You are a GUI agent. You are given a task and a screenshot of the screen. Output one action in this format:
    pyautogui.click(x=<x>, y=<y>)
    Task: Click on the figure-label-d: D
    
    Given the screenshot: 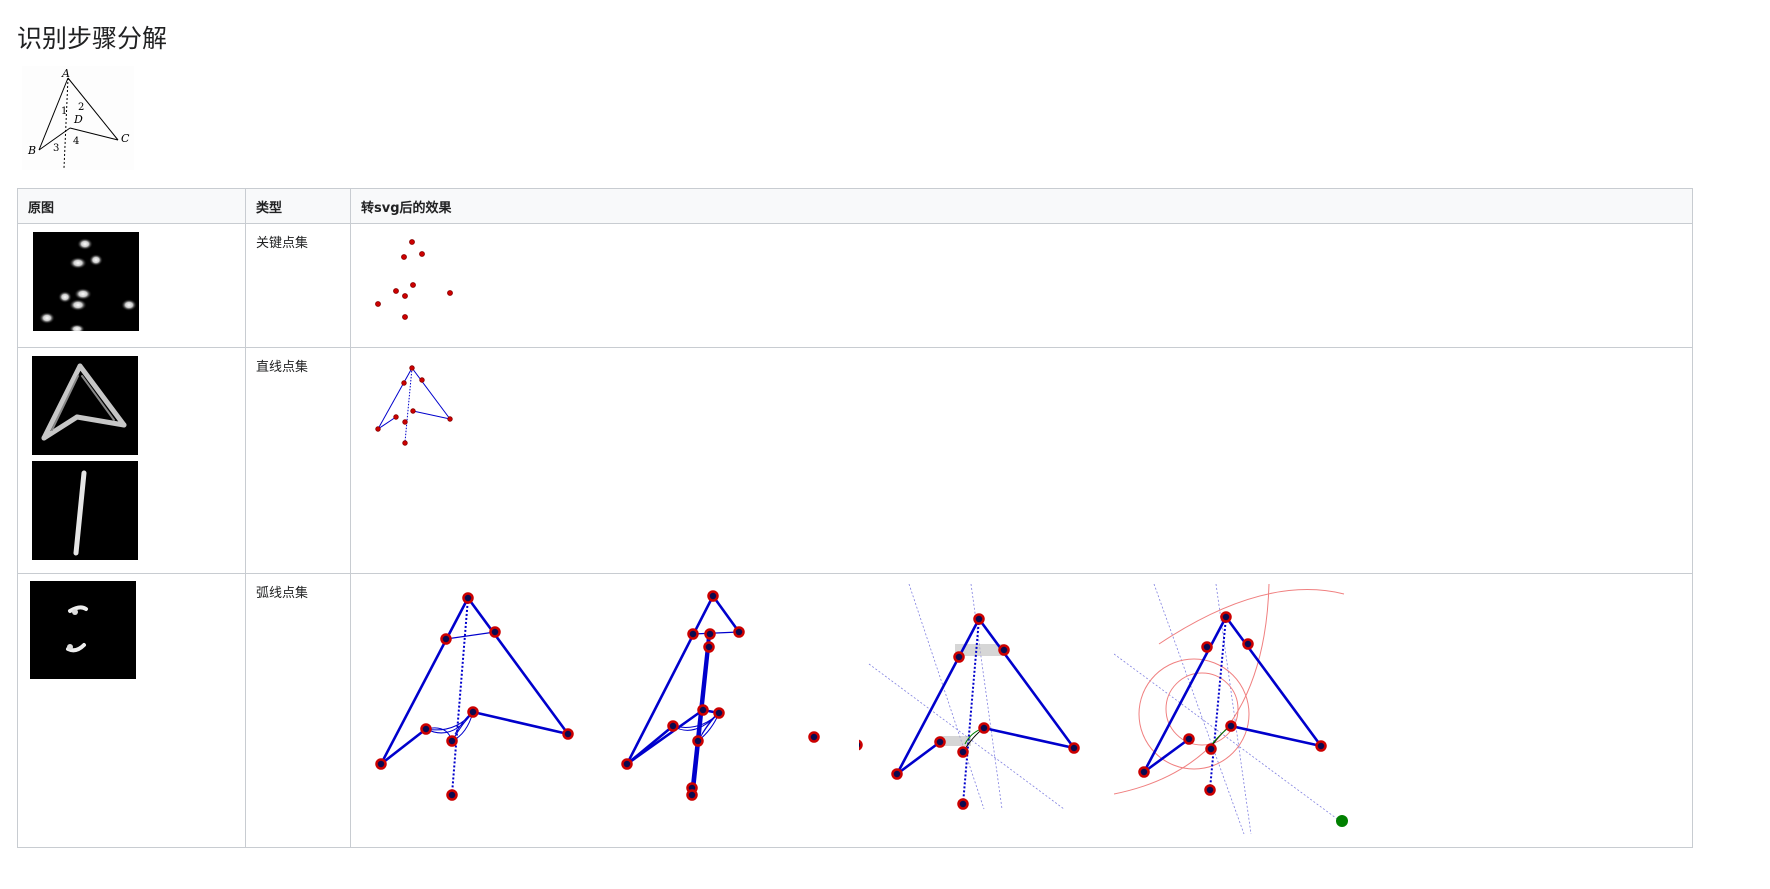 What is the action you would take?
    pyautogui.click(x=78, y=119)
    